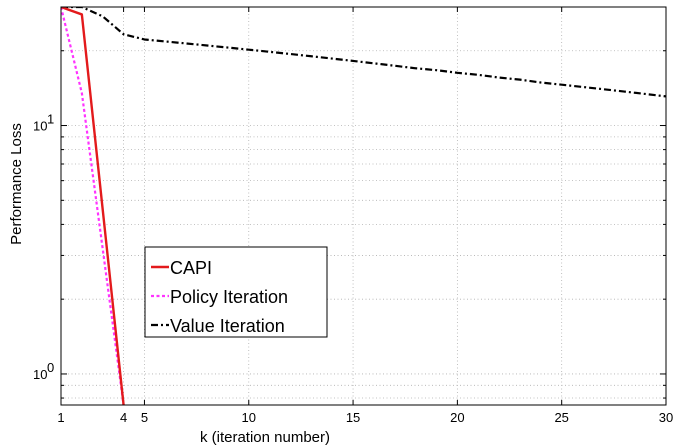  I want to click on x-tick-label: 30, so click(666, 417).